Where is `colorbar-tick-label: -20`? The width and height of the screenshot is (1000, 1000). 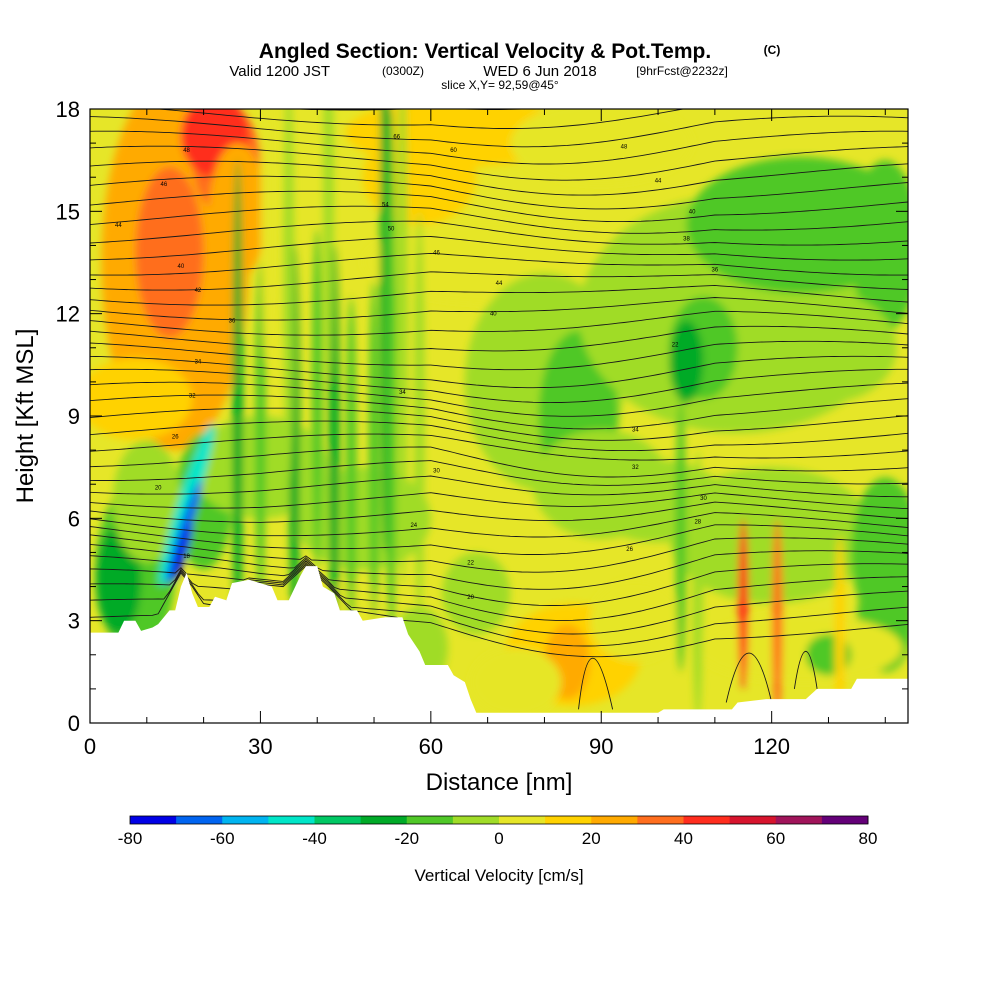
colorbar-tick-label: -20 is located at coordinates (406, 838).